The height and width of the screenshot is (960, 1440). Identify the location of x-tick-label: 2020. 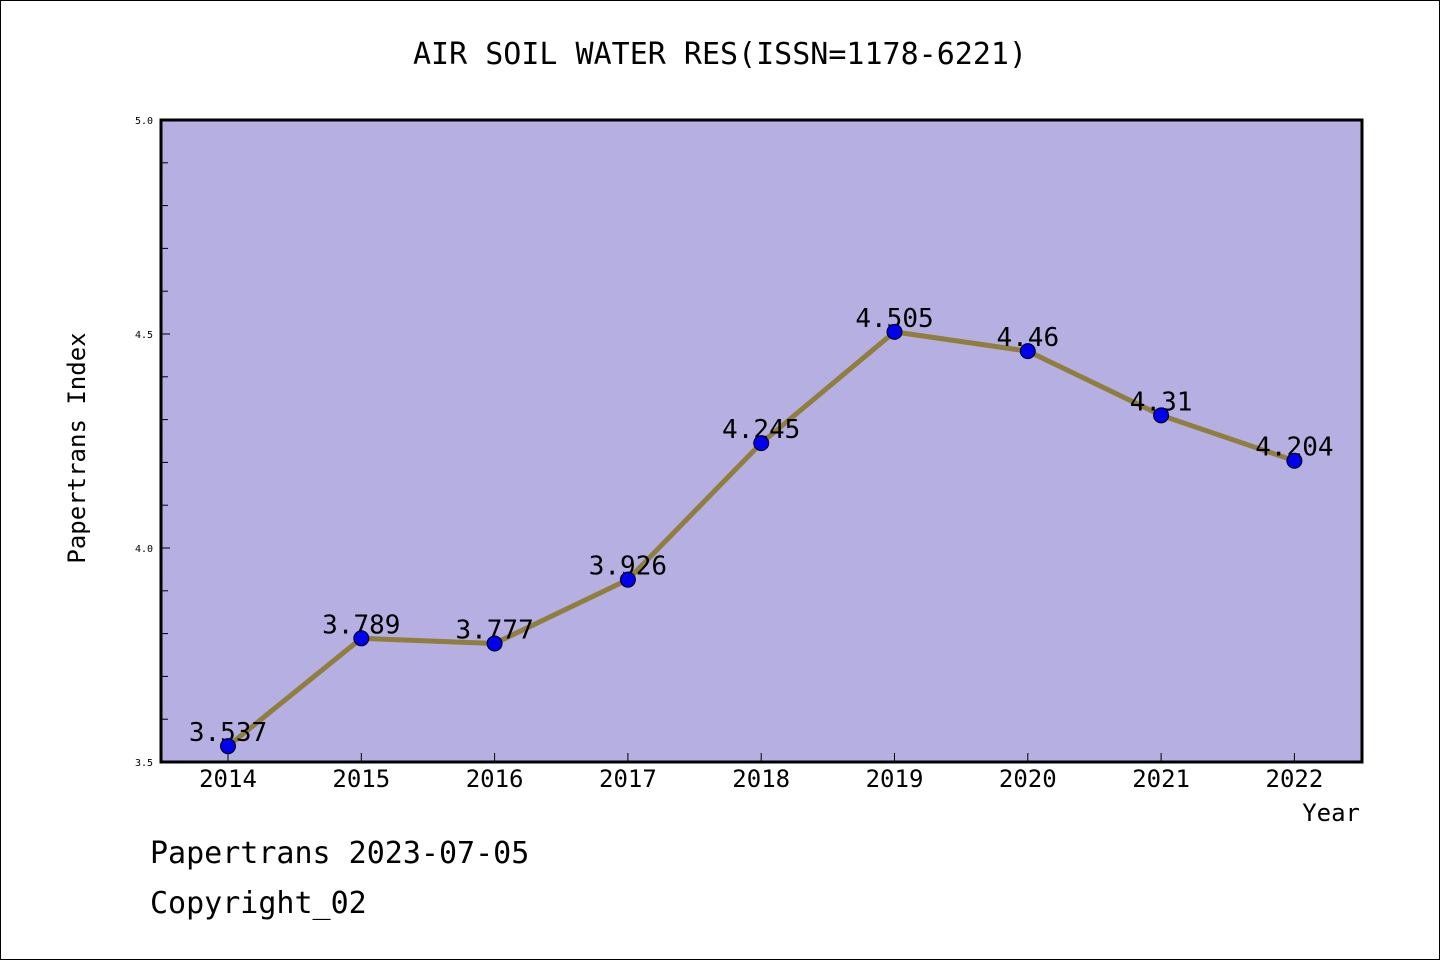
(1028, 779).